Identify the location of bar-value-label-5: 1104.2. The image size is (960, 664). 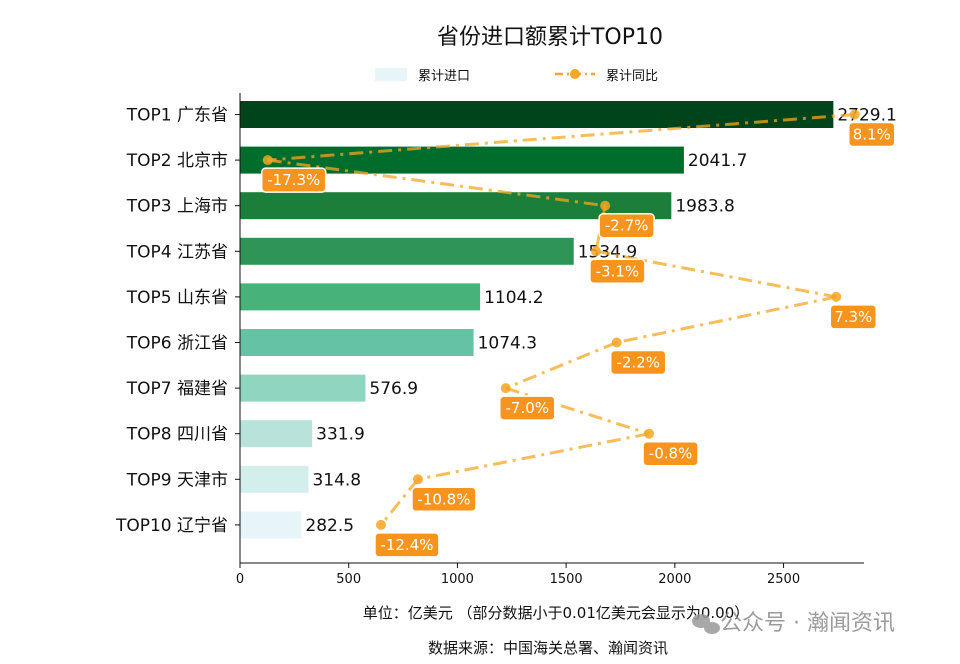
(513, 298).